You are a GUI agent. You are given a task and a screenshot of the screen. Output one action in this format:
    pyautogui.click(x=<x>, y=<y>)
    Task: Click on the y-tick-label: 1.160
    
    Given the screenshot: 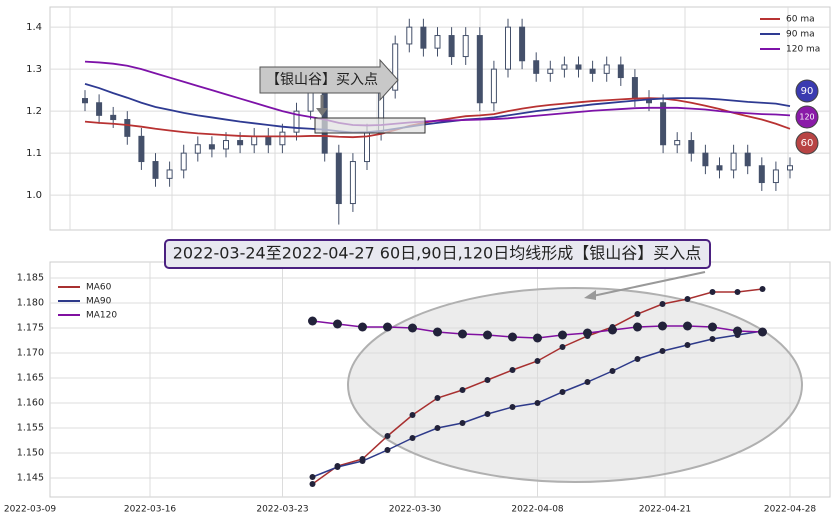 What is the action you would take?
    pyautogui.click(x=30, y=403)
    